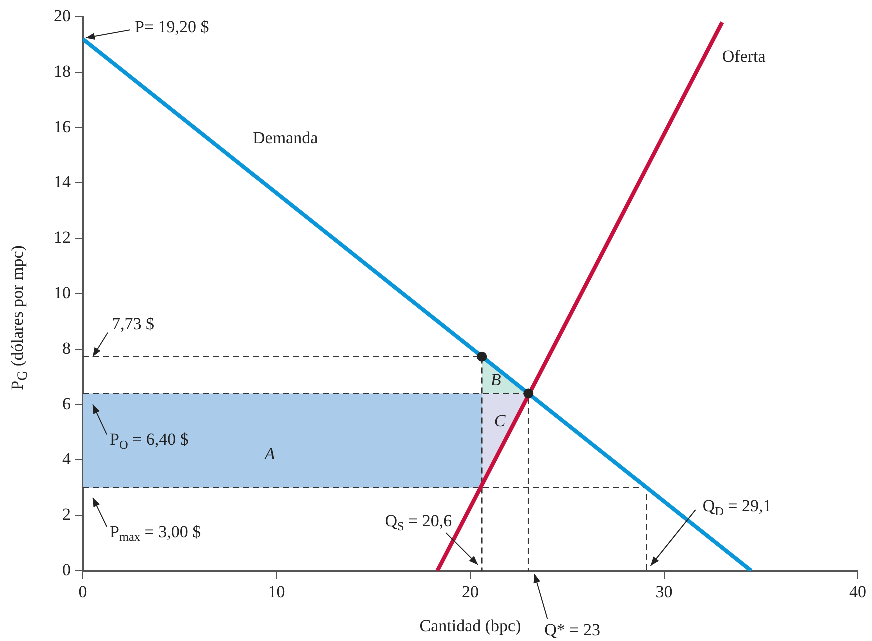 The width and height of the screenshot is (872, 641). I want to click on y-tick-label: 4, so click(67, 459).